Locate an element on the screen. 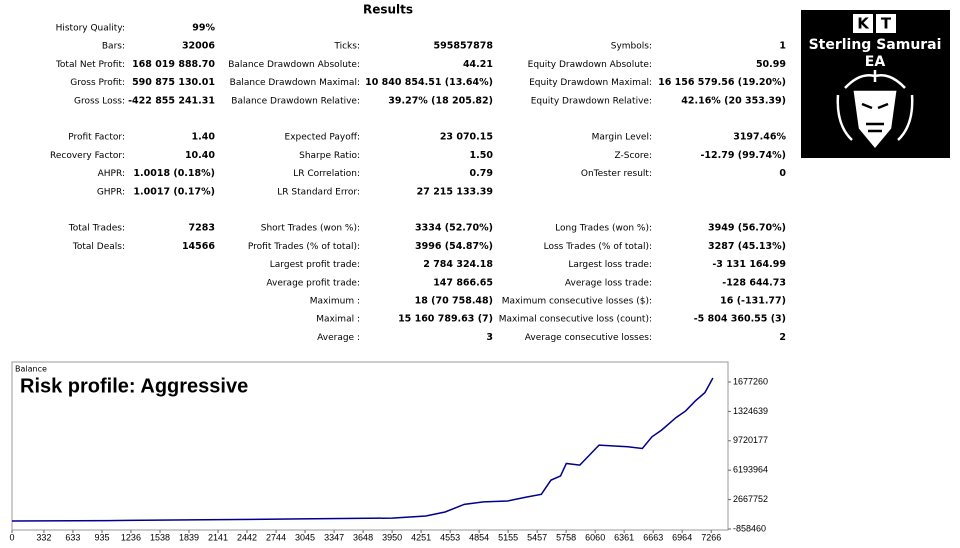 This screenshot has height=548, width=960. x-tick-label: 2141 is located at coordinates (218, 537).